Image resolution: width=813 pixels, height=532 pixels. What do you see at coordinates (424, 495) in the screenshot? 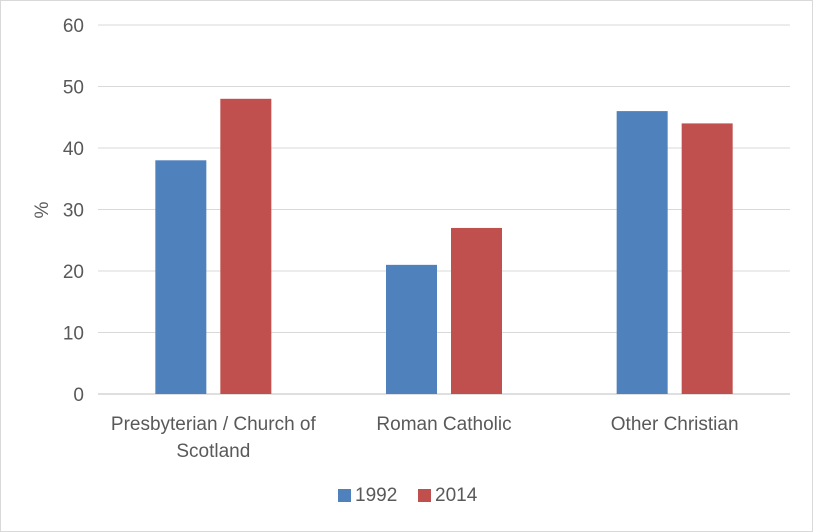
I see `legend-swatch-2014` at bounding box center [424, 495].